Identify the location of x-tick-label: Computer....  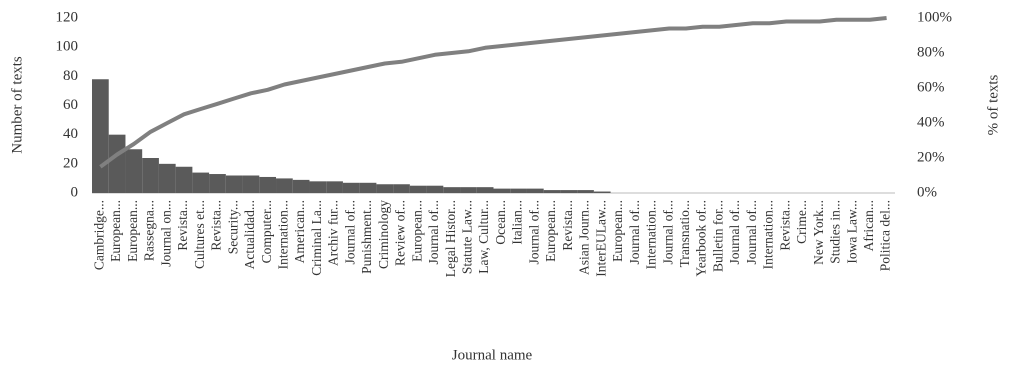
(266, 231).